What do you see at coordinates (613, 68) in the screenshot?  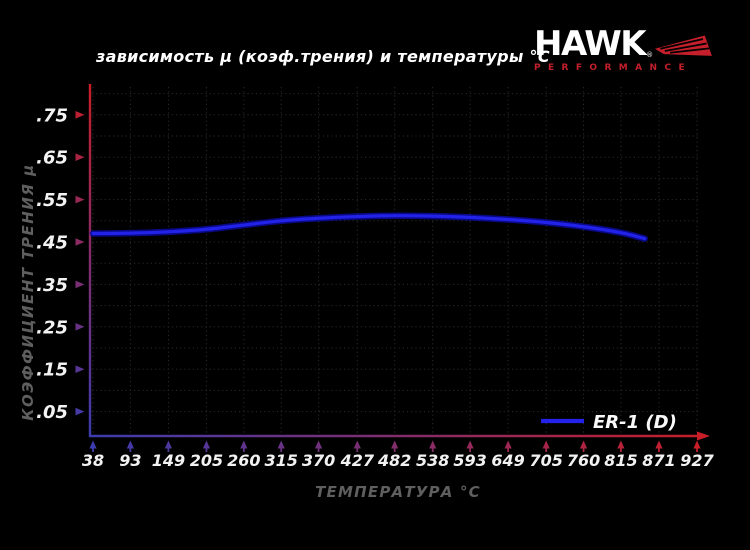 I see `performance-label: PERFORMANCE` at bounding box center [613, 68].